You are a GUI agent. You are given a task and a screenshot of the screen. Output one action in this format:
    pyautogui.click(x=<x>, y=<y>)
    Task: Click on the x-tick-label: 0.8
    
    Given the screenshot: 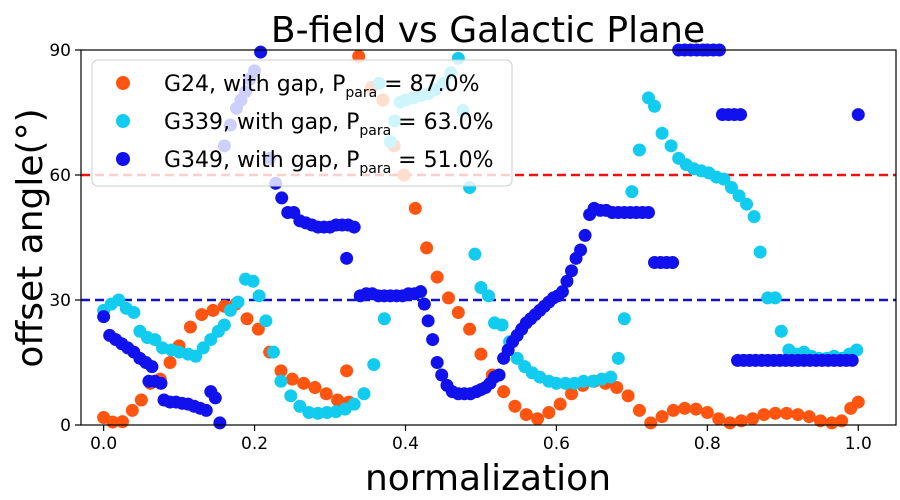 What is the action you would take?
    pyautogui.click(x=707, y=444)
    